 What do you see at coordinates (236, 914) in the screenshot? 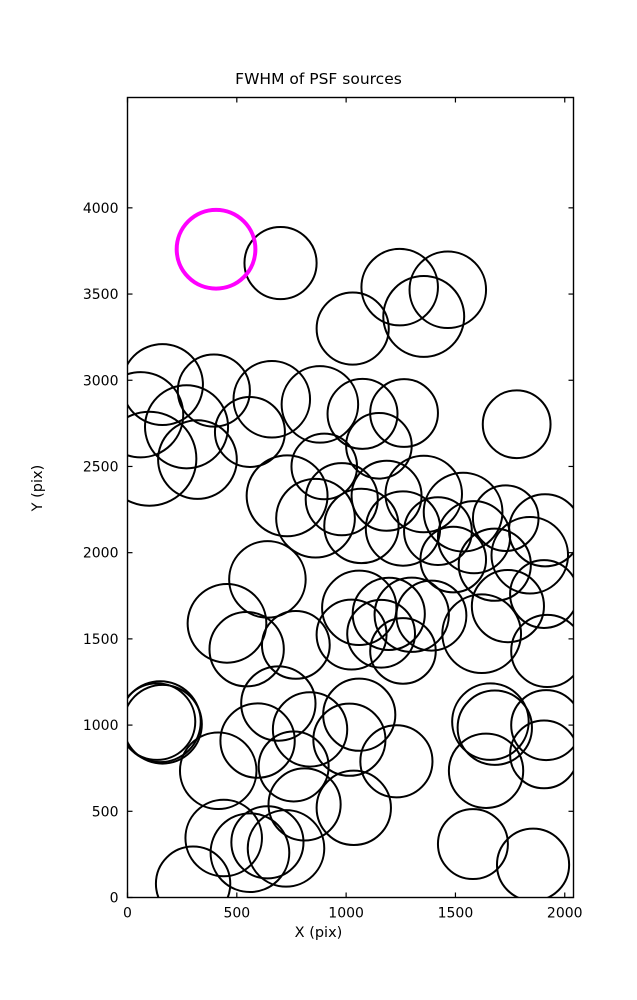
I see `x-tick-label: 500` at bounding box center [236, 914].